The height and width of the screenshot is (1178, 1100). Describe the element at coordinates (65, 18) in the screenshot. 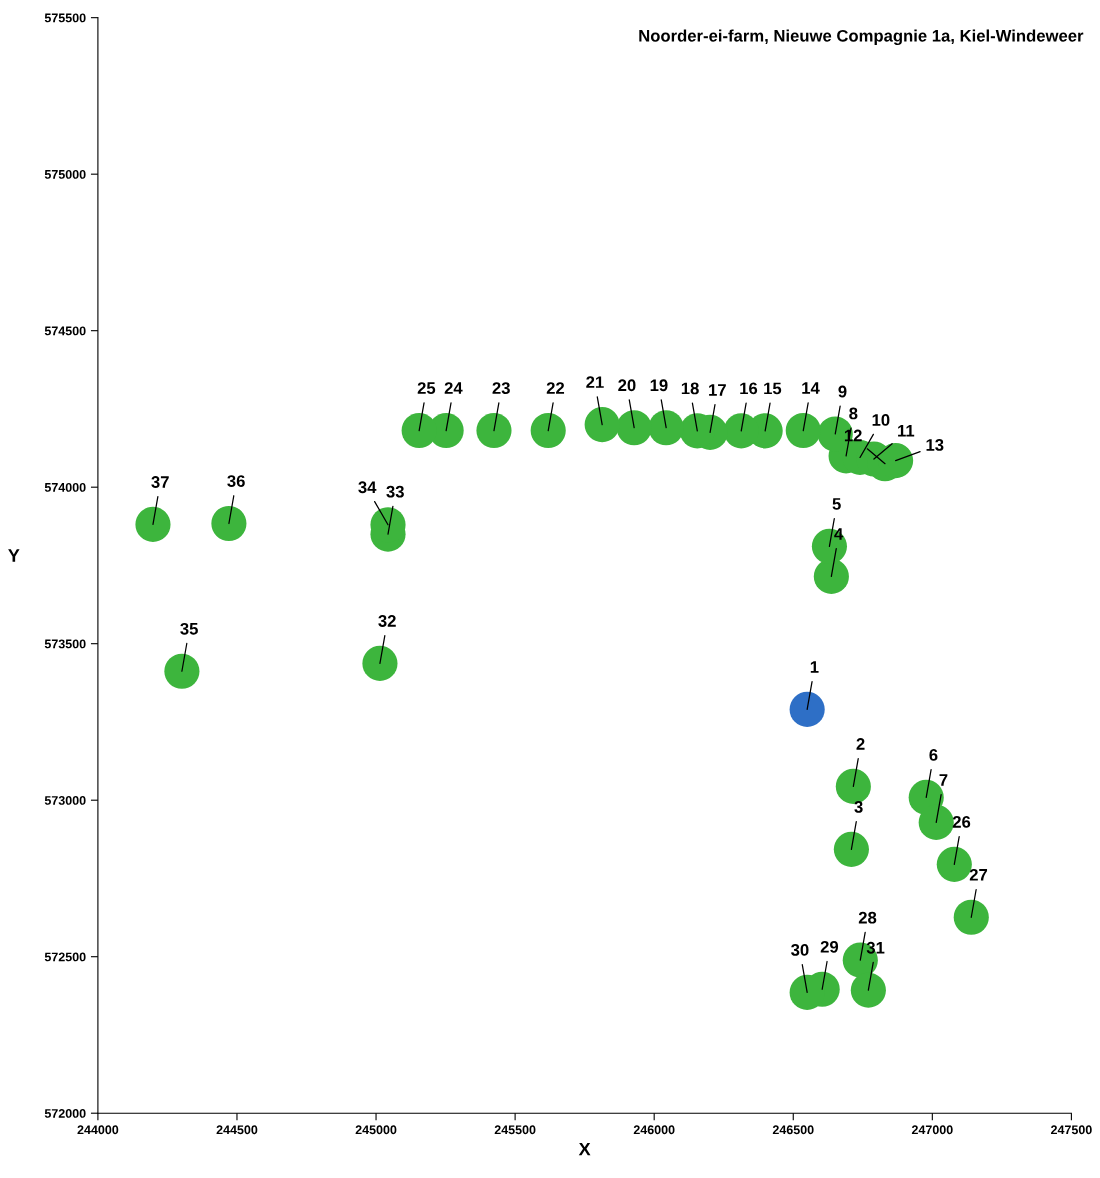

I see `y-tick-label: 575500` at that location.